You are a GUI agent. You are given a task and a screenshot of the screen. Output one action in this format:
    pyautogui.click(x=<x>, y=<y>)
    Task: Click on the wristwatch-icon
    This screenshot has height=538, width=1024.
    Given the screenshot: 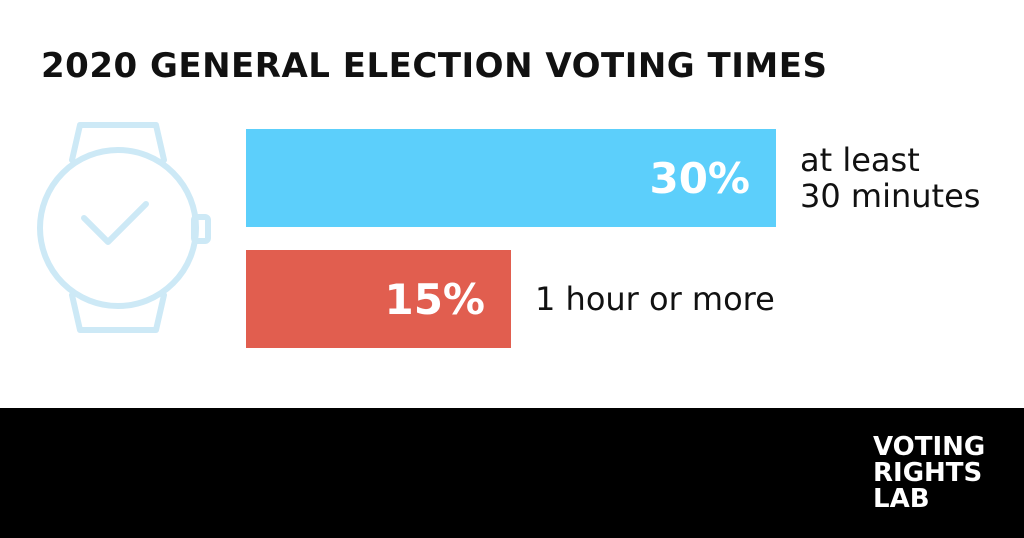 What is the action you would take?
    pyautogui.click(x=124, y=227)
    